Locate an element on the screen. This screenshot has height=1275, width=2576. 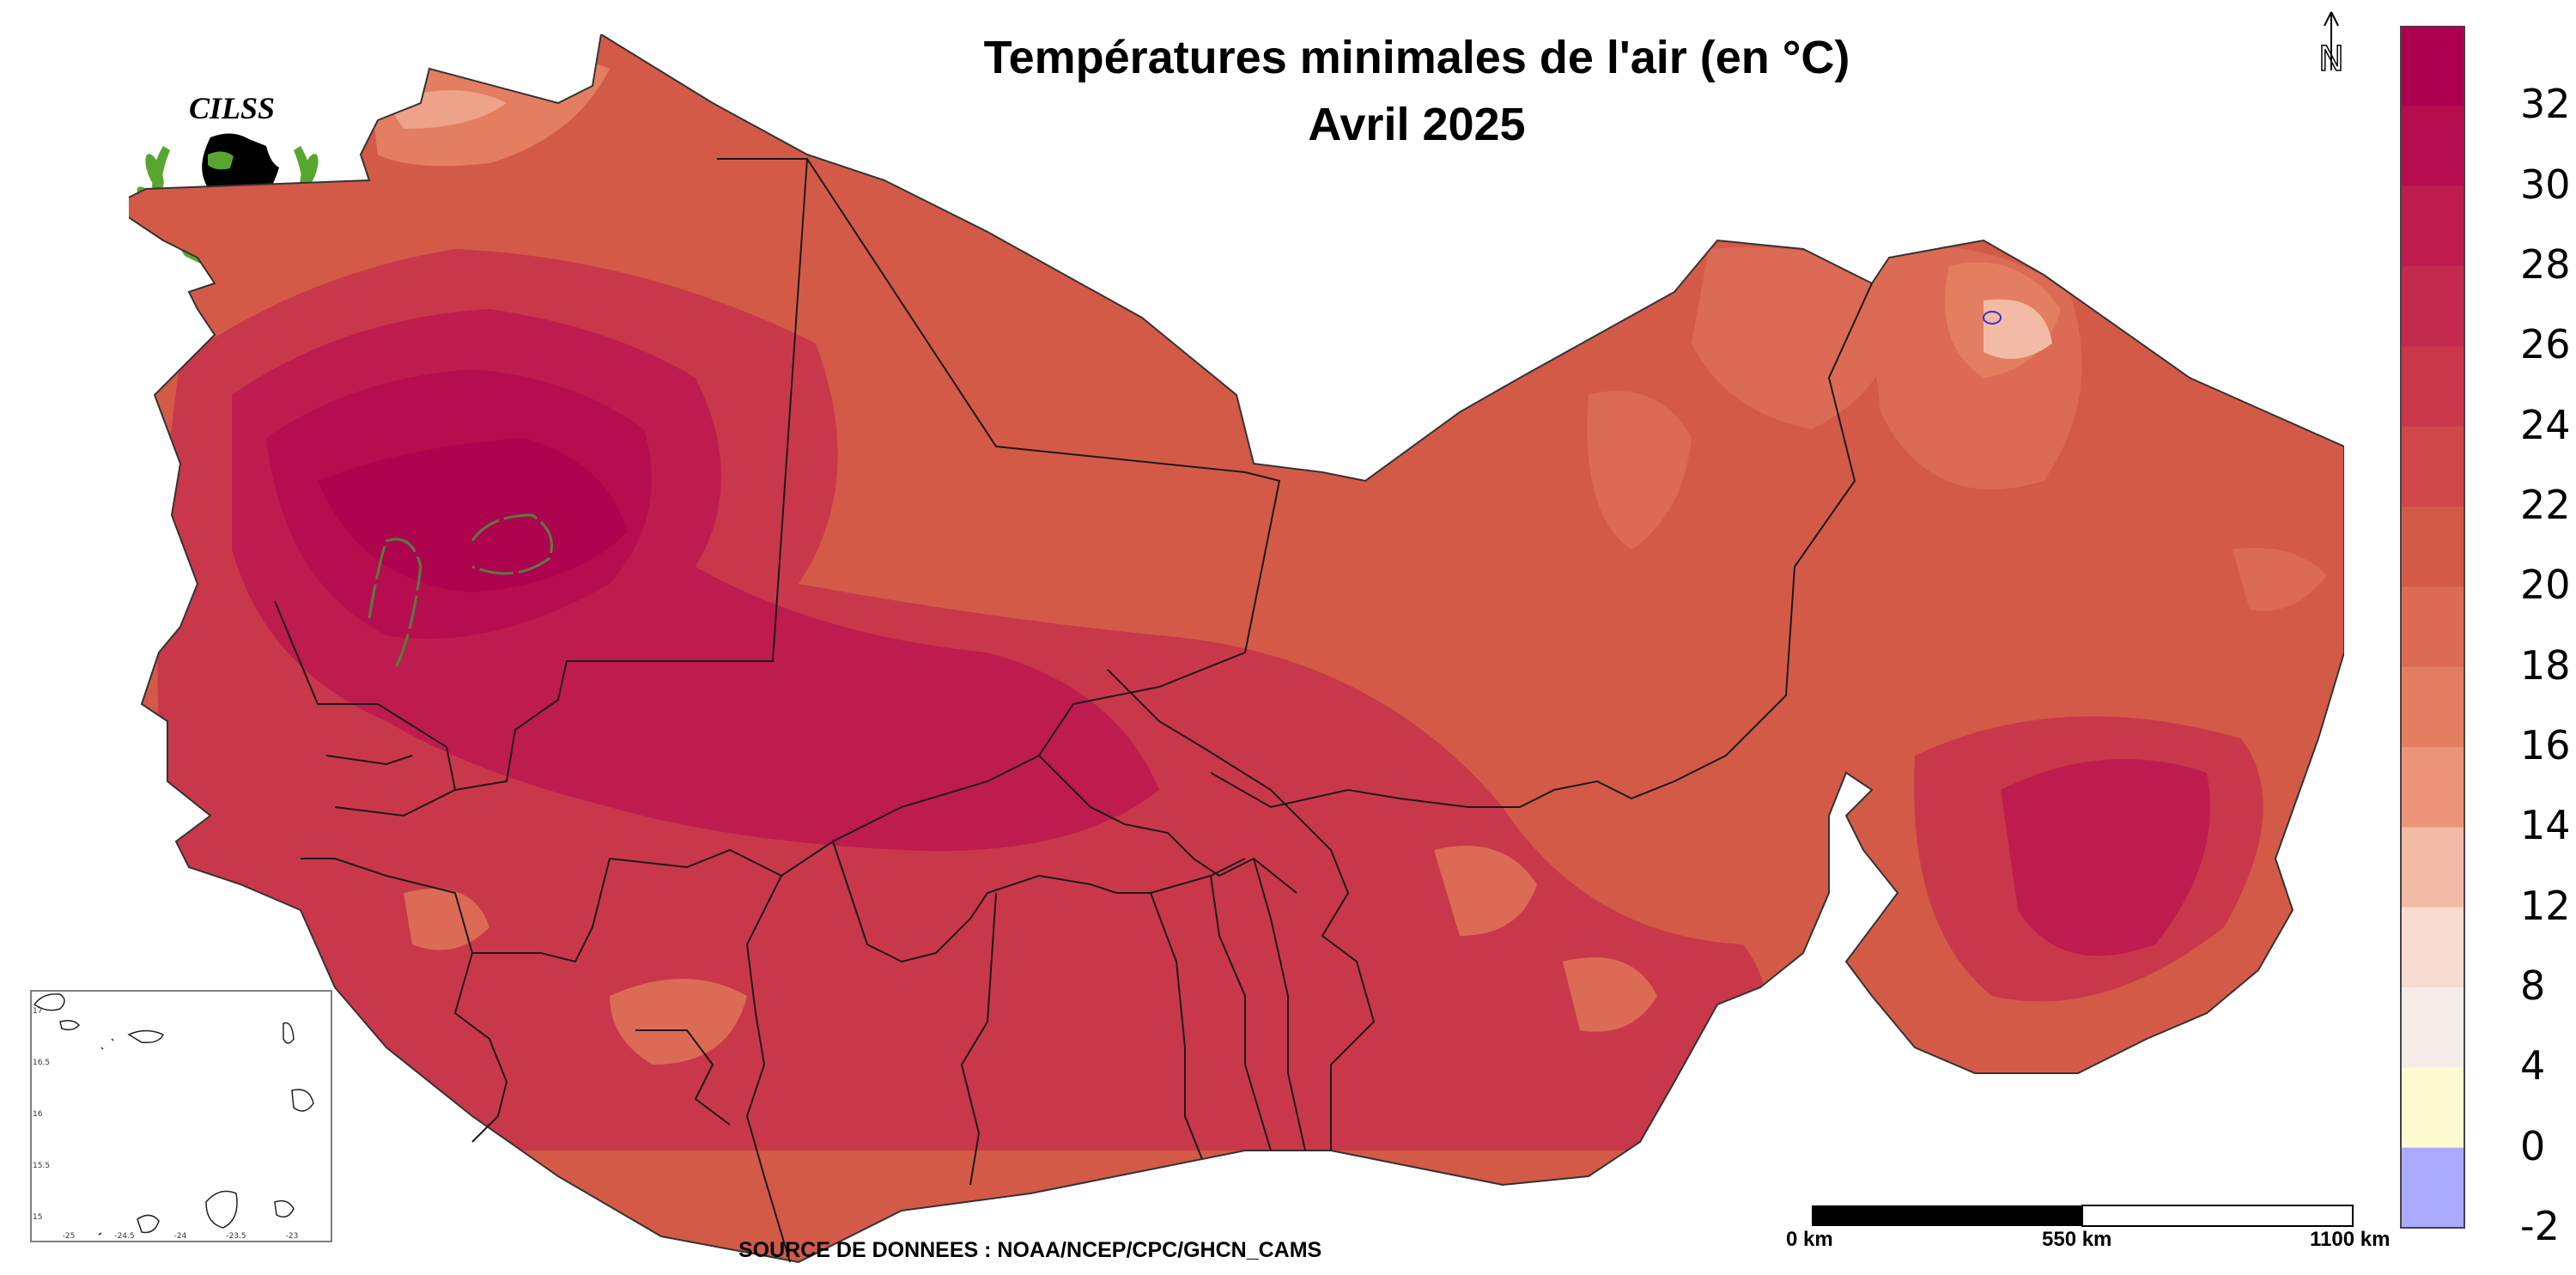
scale-label-1100: 1100 km is located at coordinates (2350, 1239).